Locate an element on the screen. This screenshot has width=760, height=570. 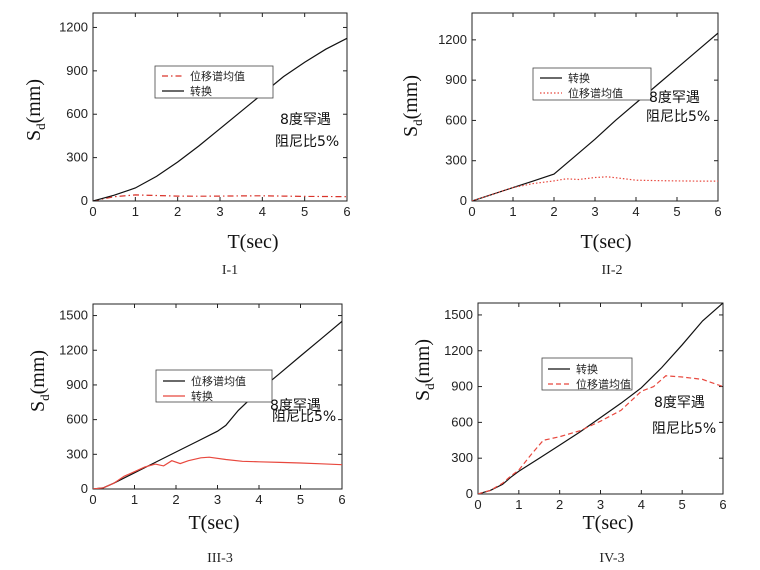
subplot-caption: I-1 is located at coordinates (230, 270).